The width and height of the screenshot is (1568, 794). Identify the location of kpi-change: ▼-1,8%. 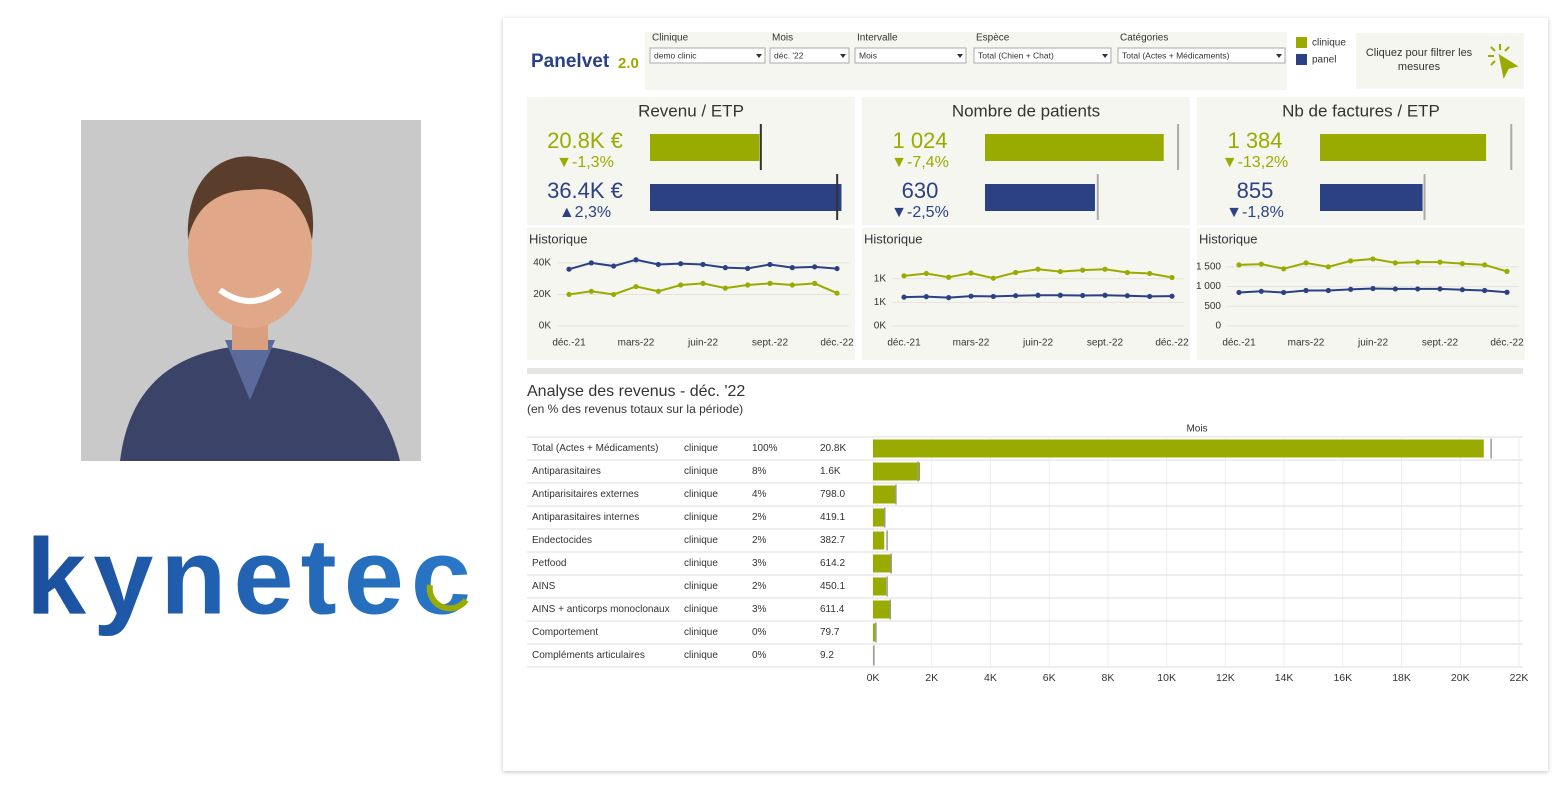
(1255, 212).